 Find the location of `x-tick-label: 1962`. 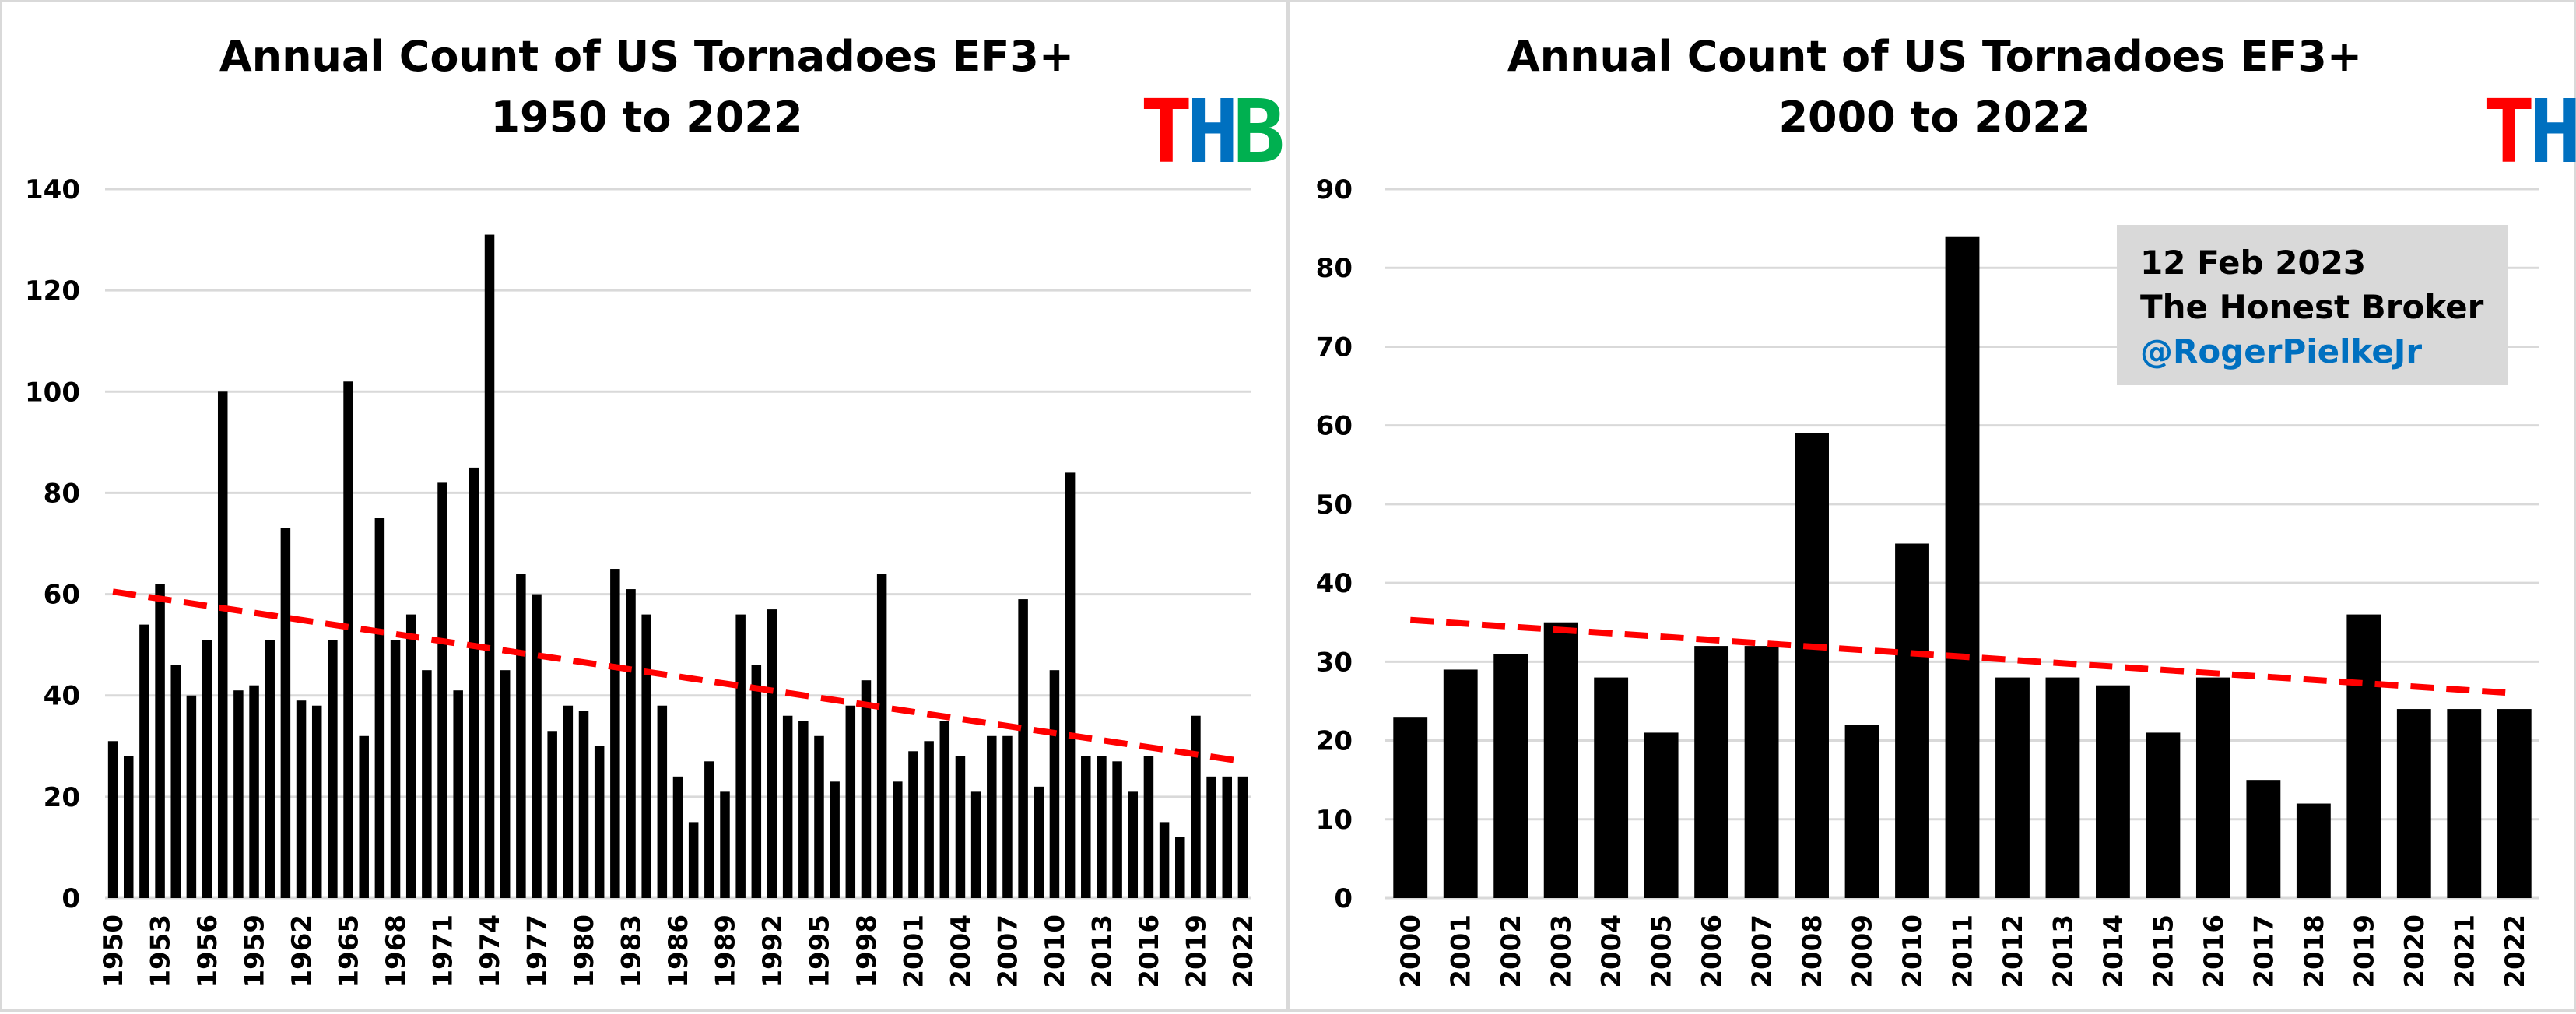

x-tick-label: 1962 is located at coordinates (302, 951).